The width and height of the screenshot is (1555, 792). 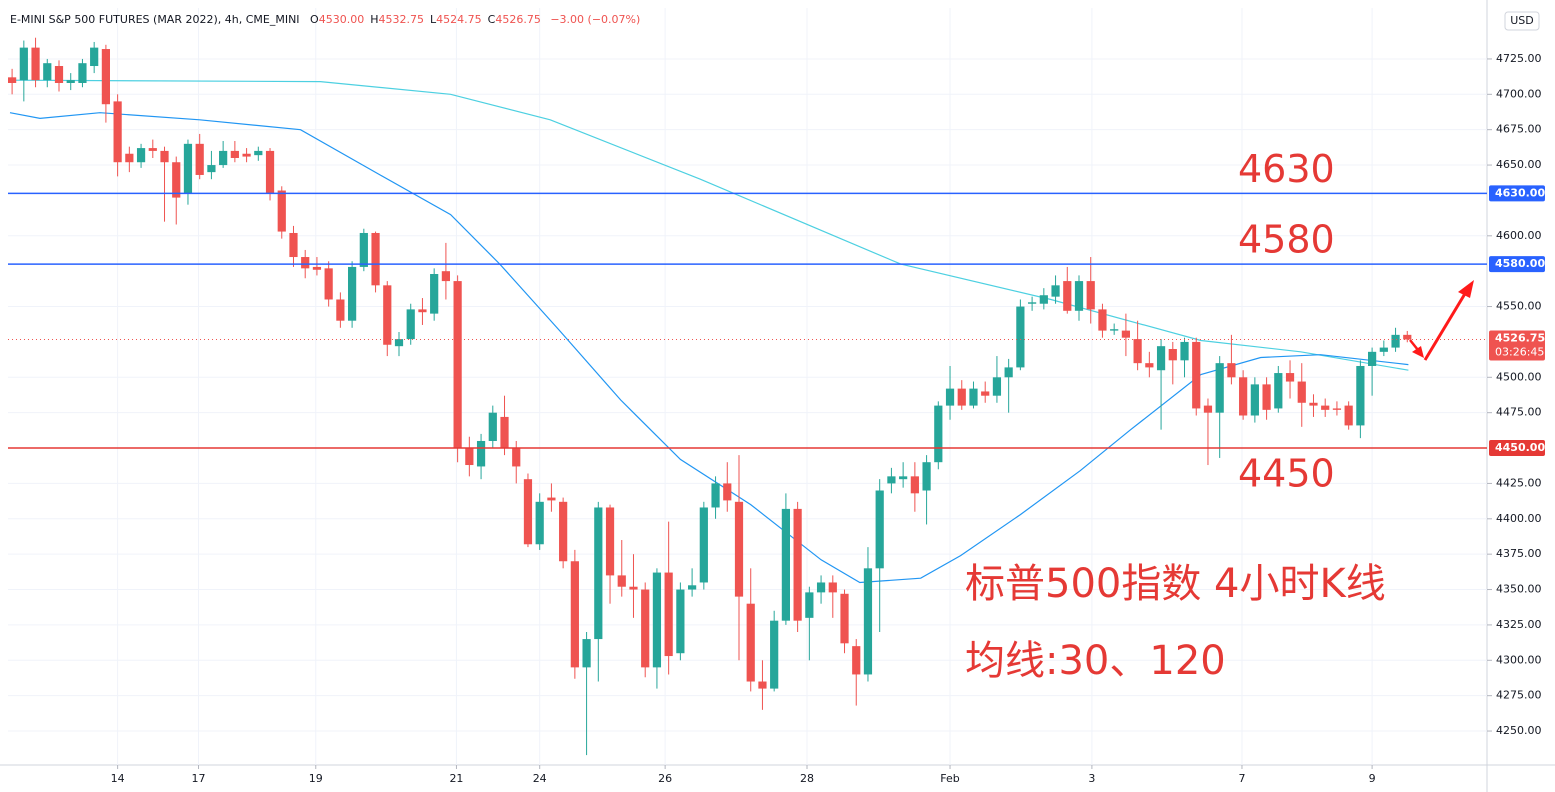 What do you see at coordinates (1519, 482) in the screenshot?
I see `y-tick-label: 4425.00` at bounding box center [1519, 482].